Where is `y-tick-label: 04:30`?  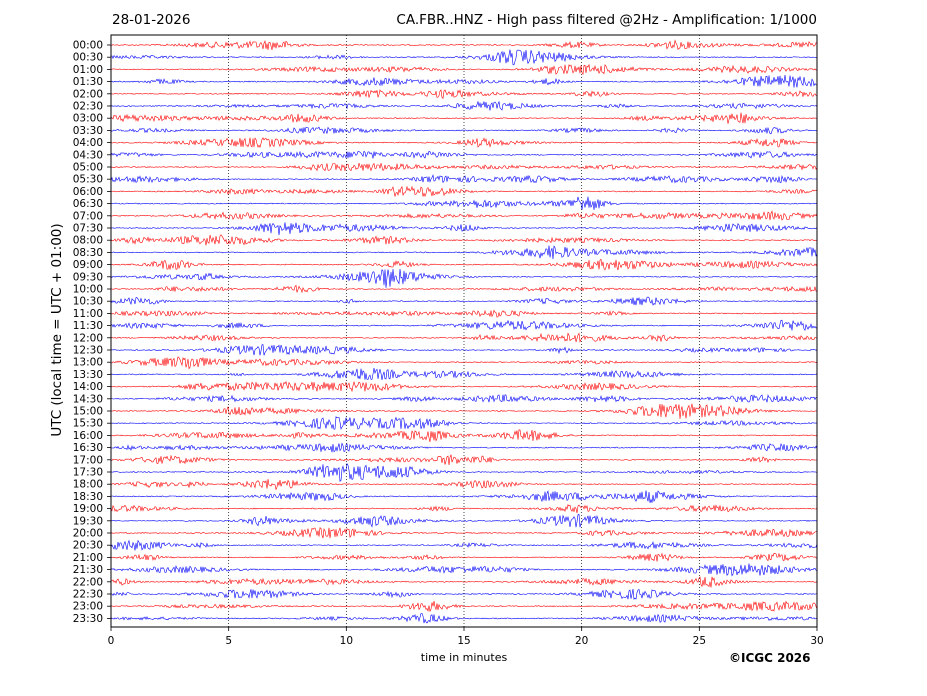 y-tick-label: 04:30 is located at coordinates (88, 155).